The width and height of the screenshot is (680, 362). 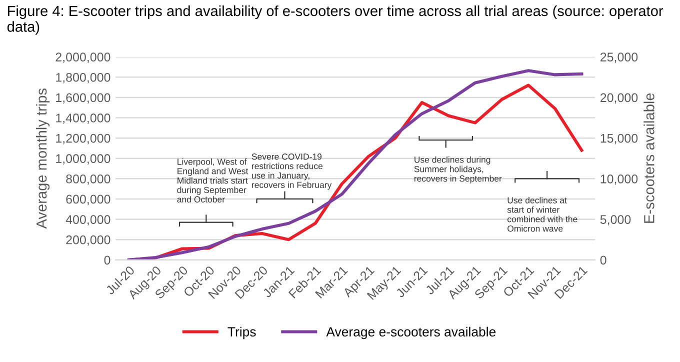 What do you see at coordinates (83, 139) in the screenshot?
I see `y-tick-label: 1,200,000` at bounding box center [83, 139].